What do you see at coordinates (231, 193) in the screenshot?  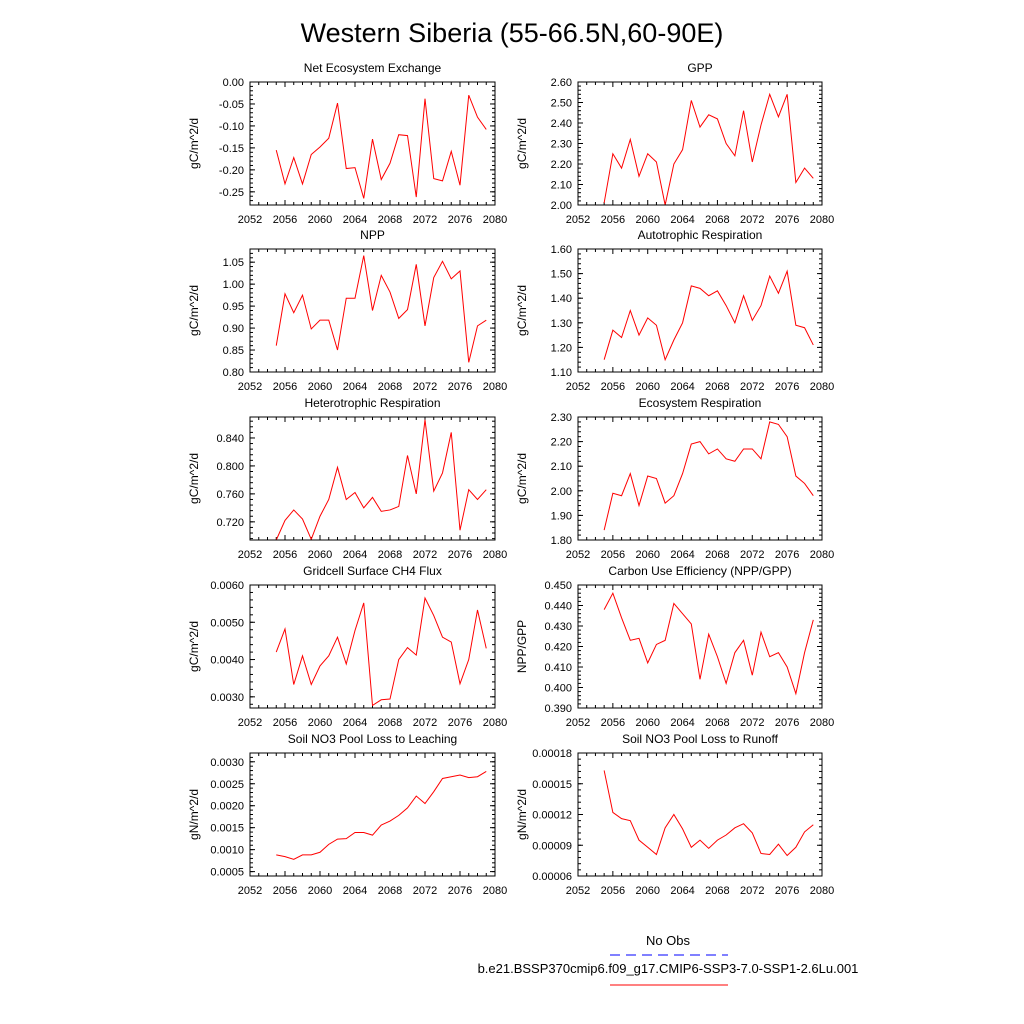 I see `y-tick-label: -0.25` at bounding box center [231, 193].